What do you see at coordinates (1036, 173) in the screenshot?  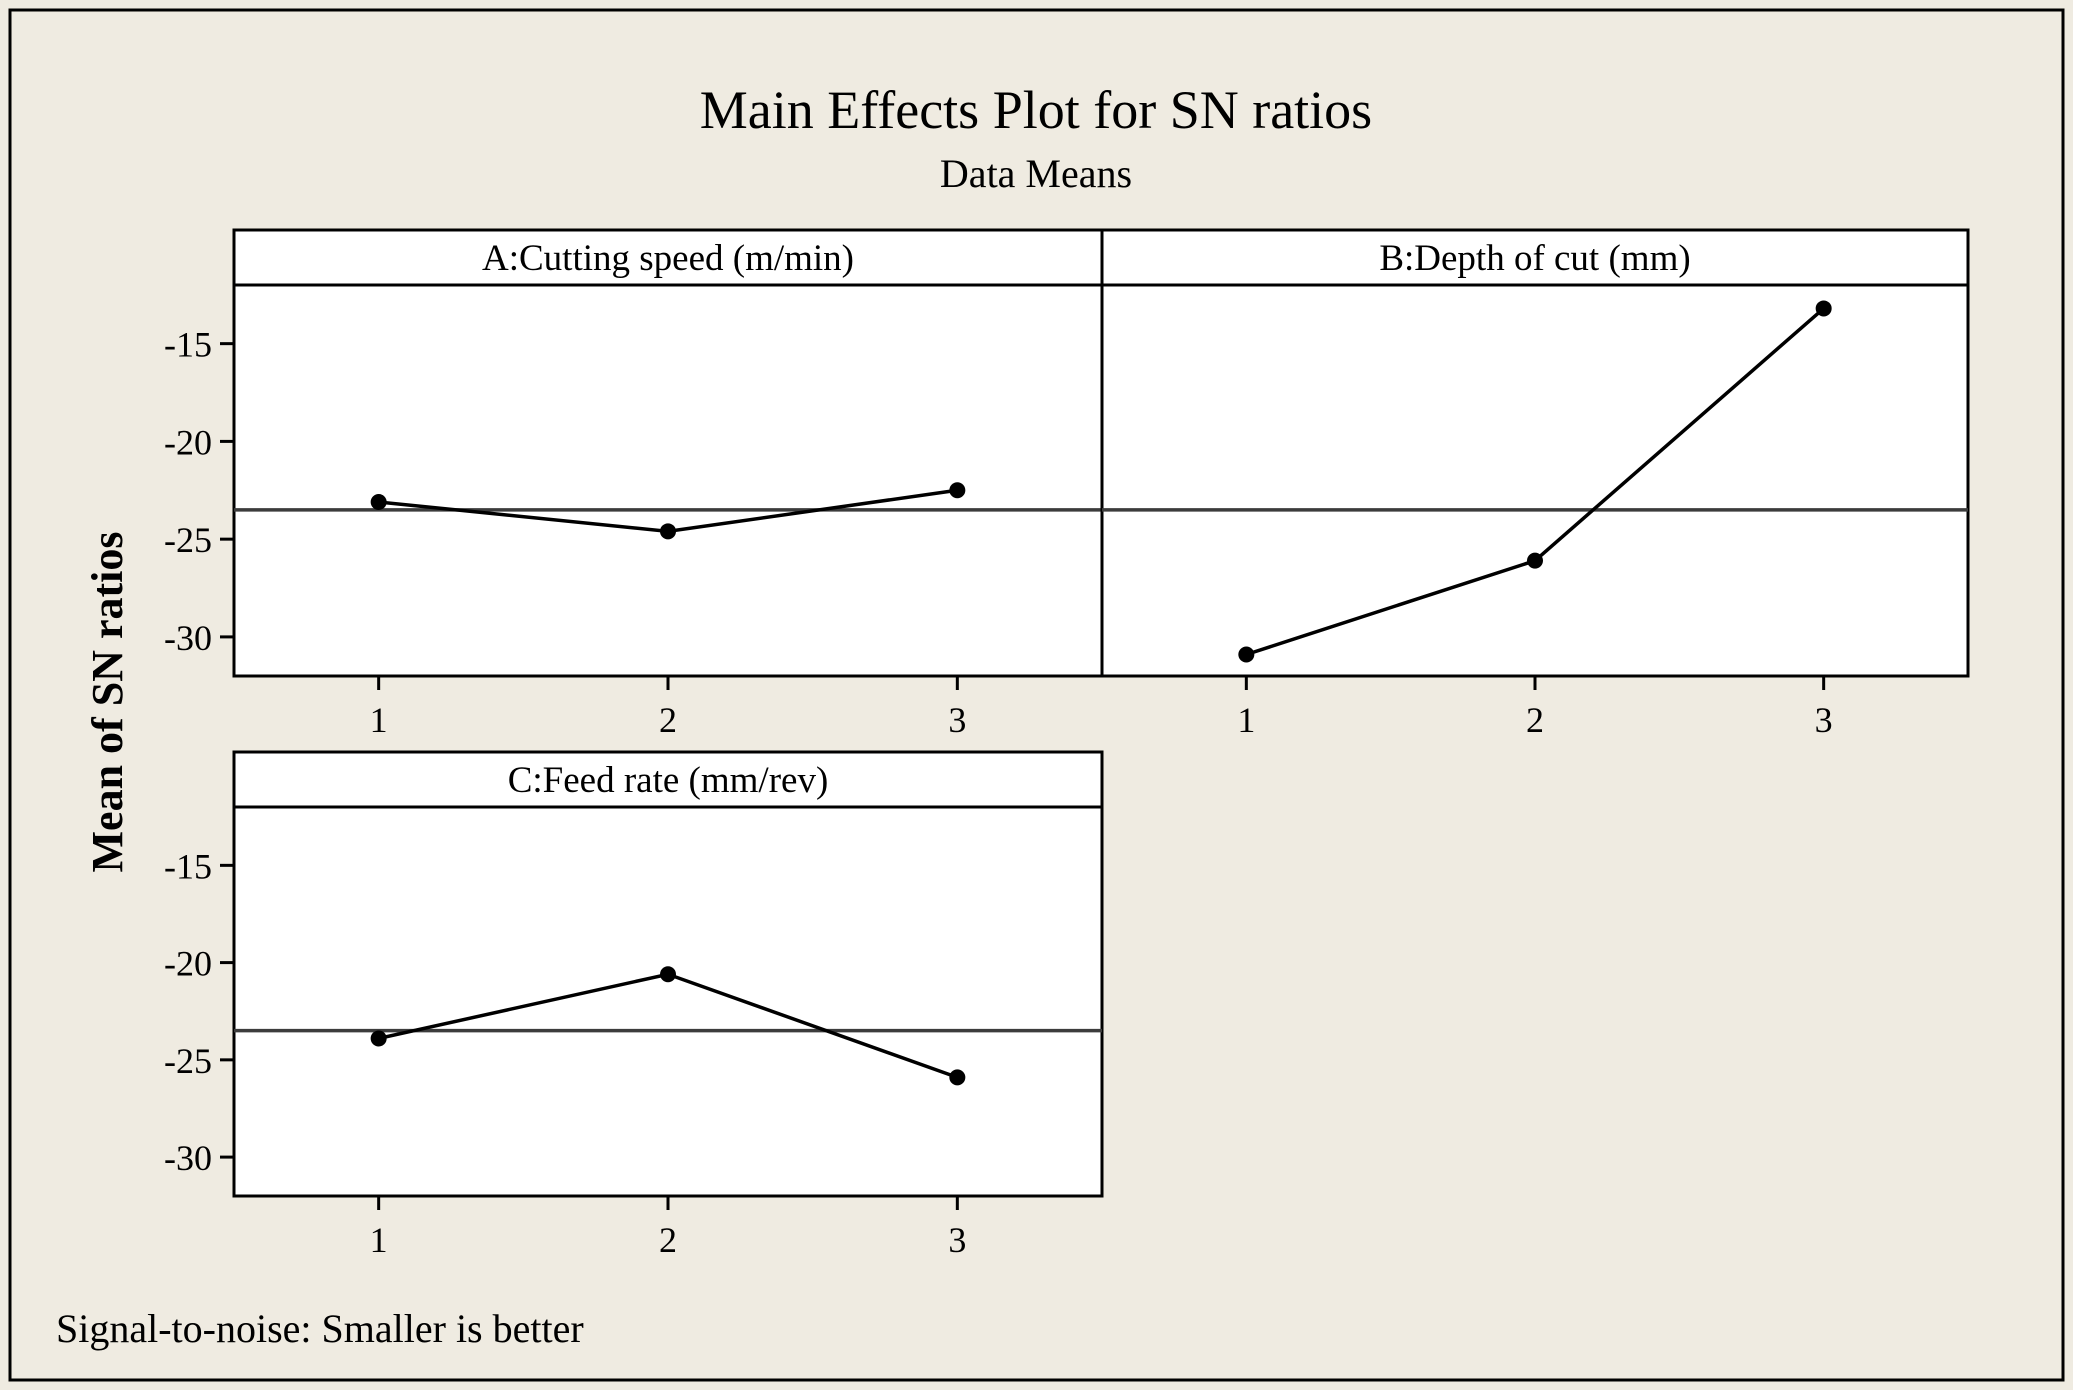 I see `chart-subtitle: Data Means` at bounding box center [1036, 173].